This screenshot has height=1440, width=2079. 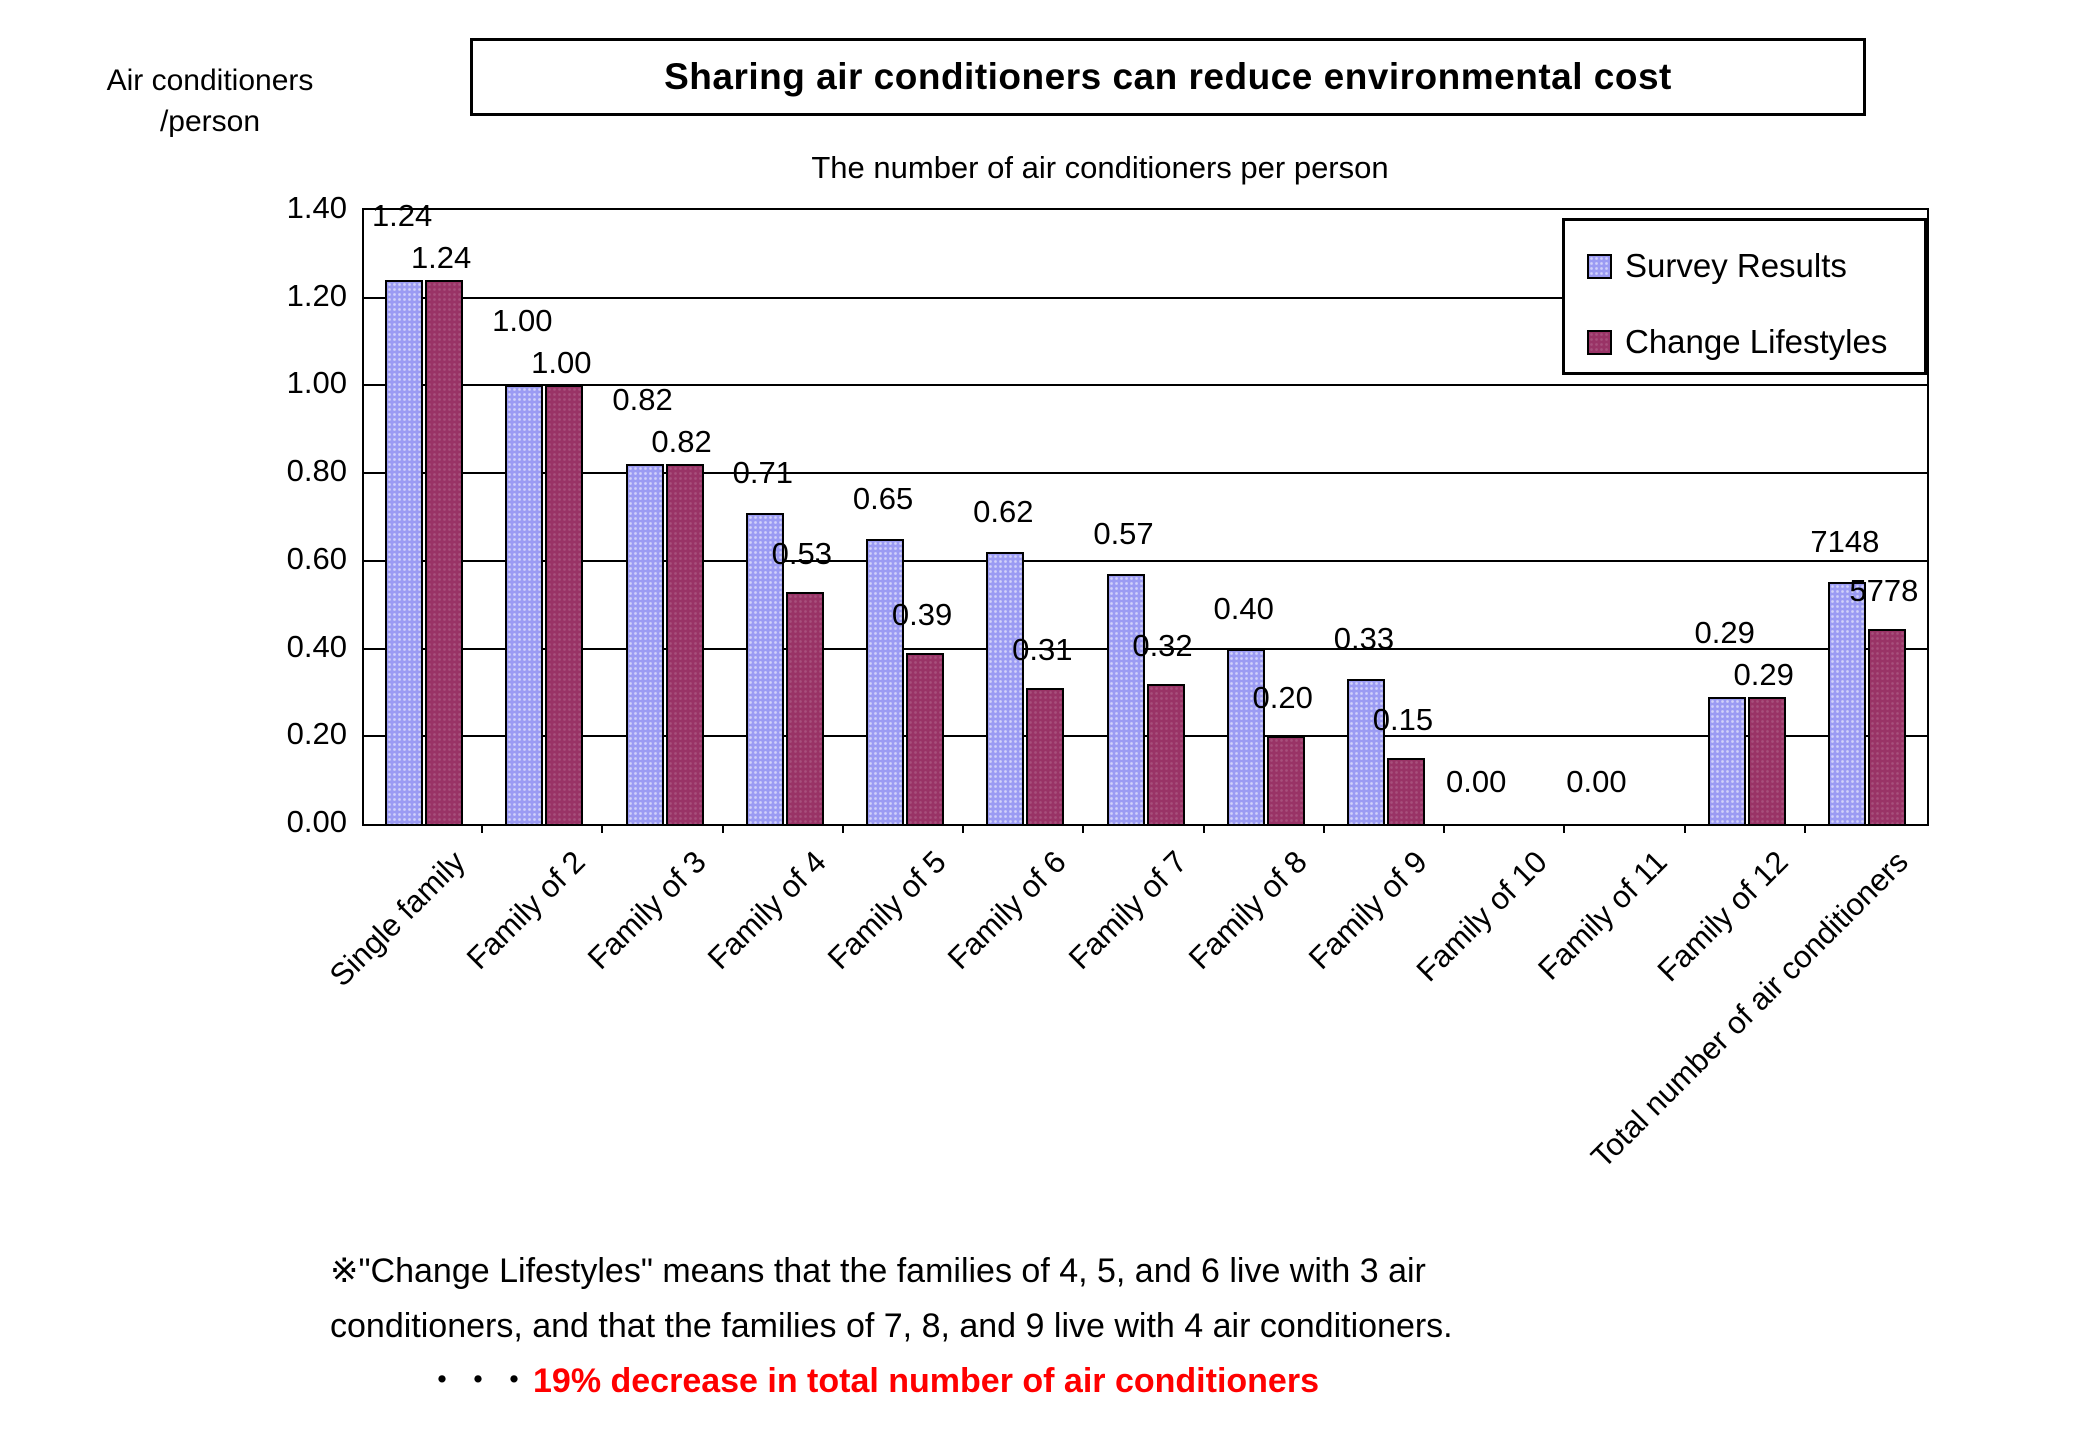 What do you see at coordinates (886, 910) in the screenshot?
I see `x-axis-label-family-of-5: Family of 5` at bounding box center [886, 910].